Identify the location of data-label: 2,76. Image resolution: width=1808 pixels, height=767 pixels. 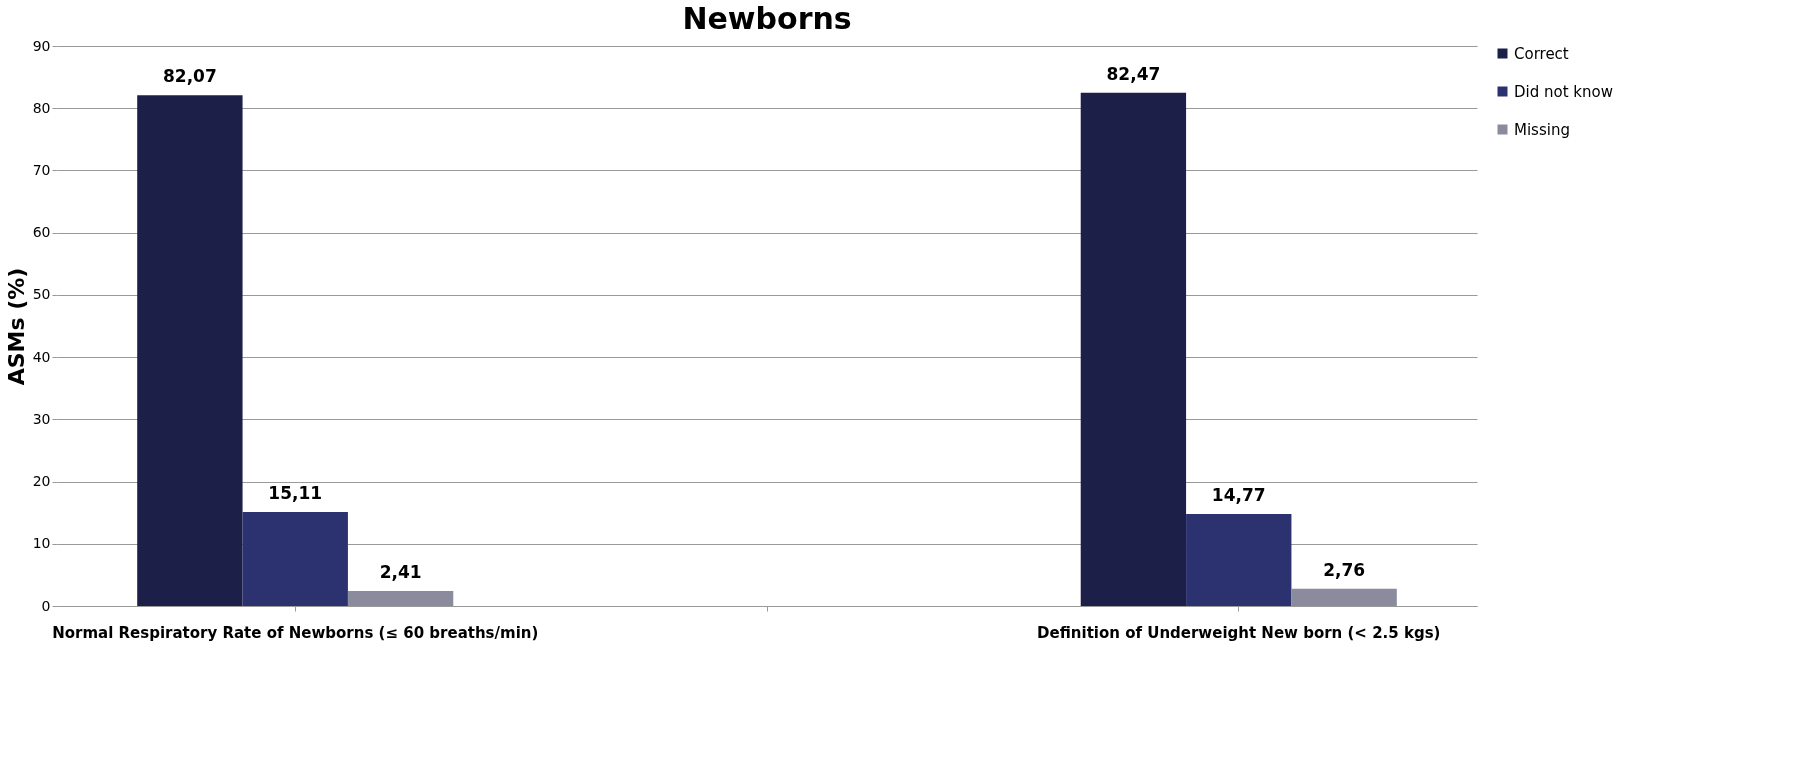
(1344, 569).